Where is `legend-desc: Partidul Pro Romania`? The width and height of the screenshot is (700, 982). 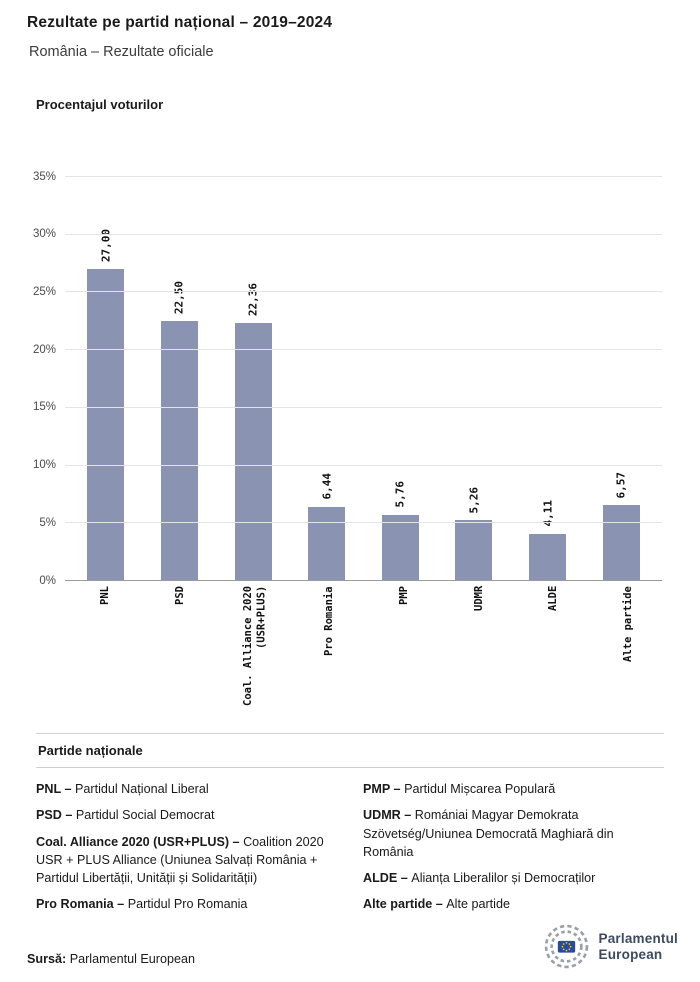 legend-desc: Partidul Pro Romania is located at coordinates (187, 904).